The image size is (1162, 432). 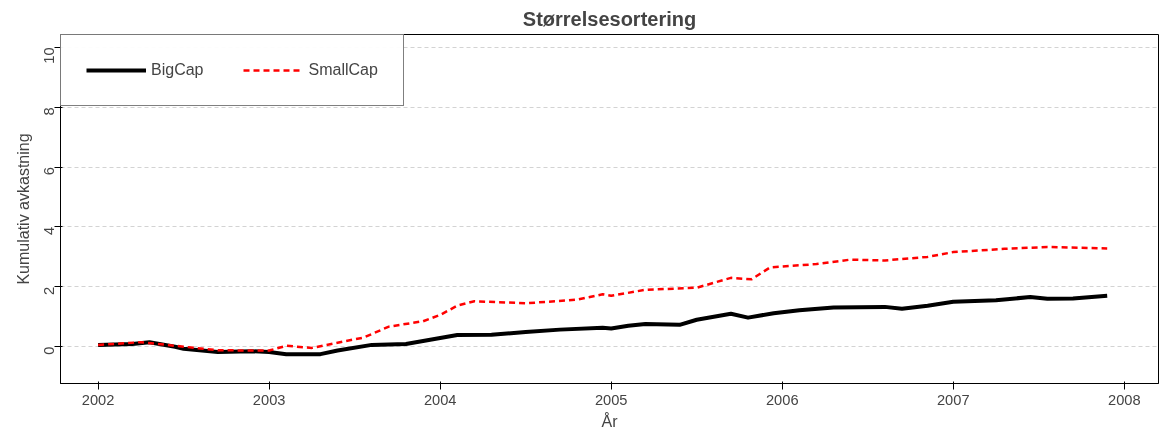 I want to click on y-tick-label: 6, so click(x=49, y=171).